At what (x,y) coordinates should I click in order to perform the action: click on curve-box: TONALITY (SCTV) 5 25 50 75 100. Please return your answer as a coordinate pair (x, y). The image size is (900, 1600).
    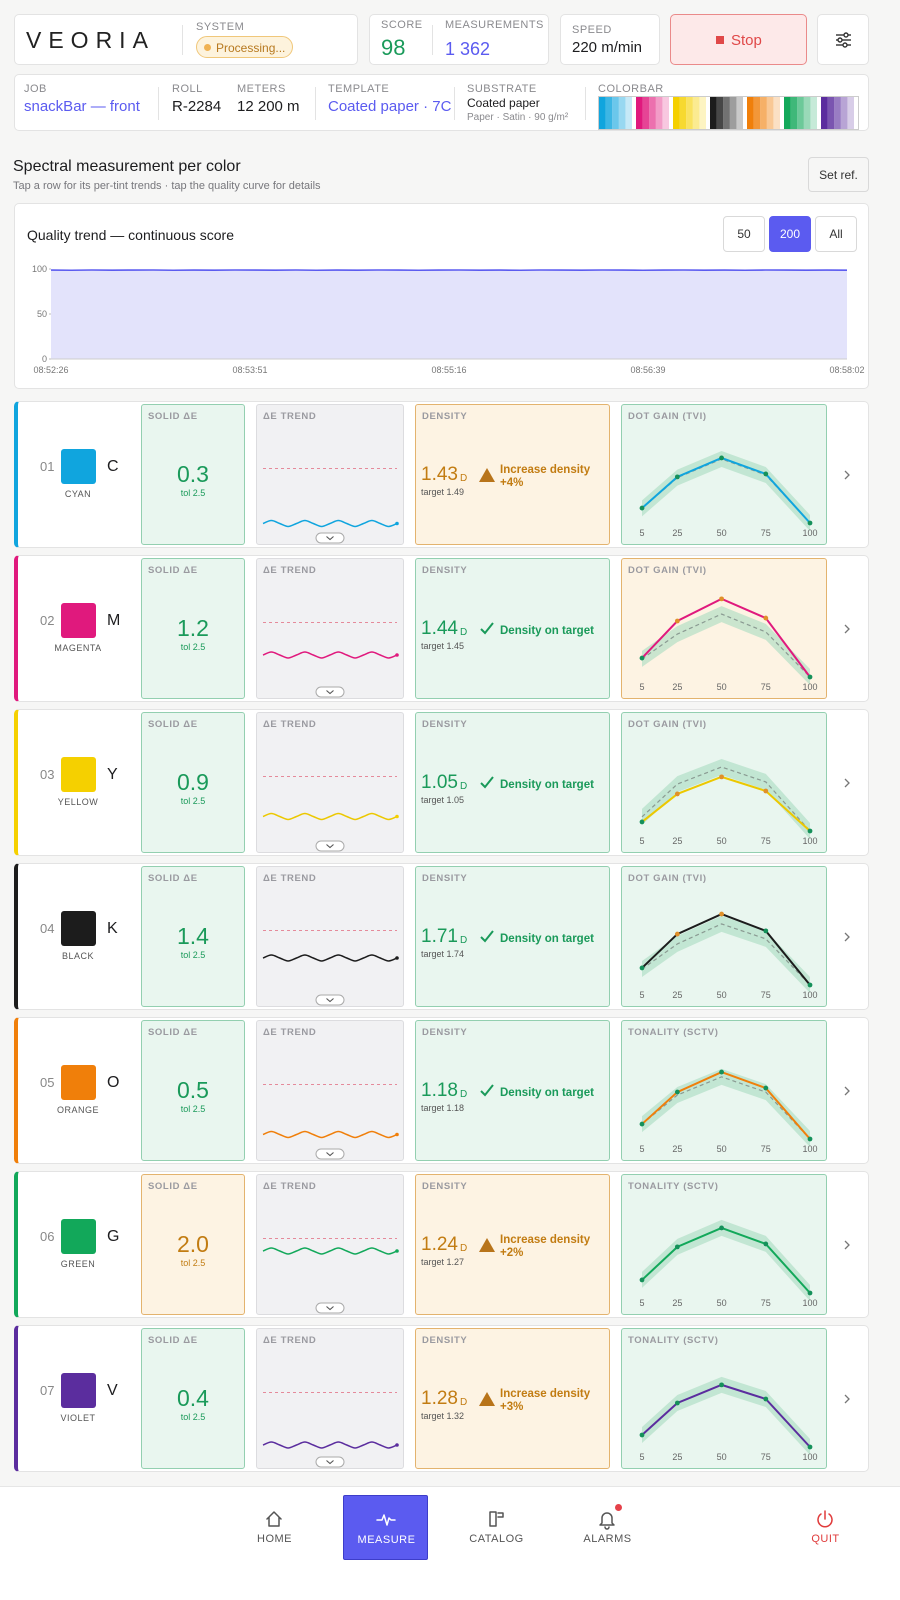
    Looking at the image, I should click on (724, 1244).